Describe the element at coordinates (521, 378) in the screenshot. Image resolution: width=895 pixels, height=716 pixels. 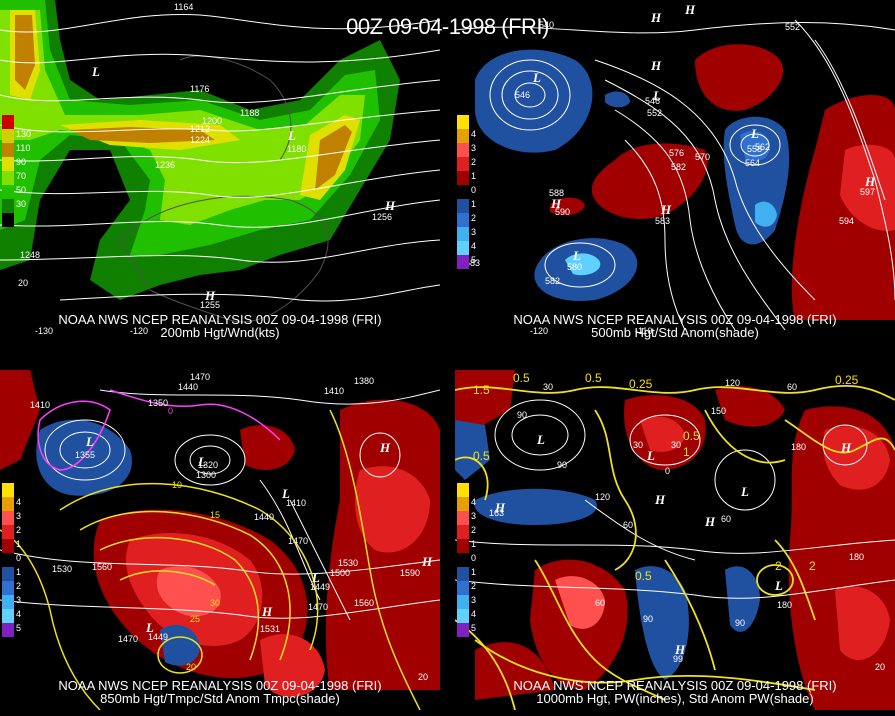
I see `svg-text: 0.5` at that location.